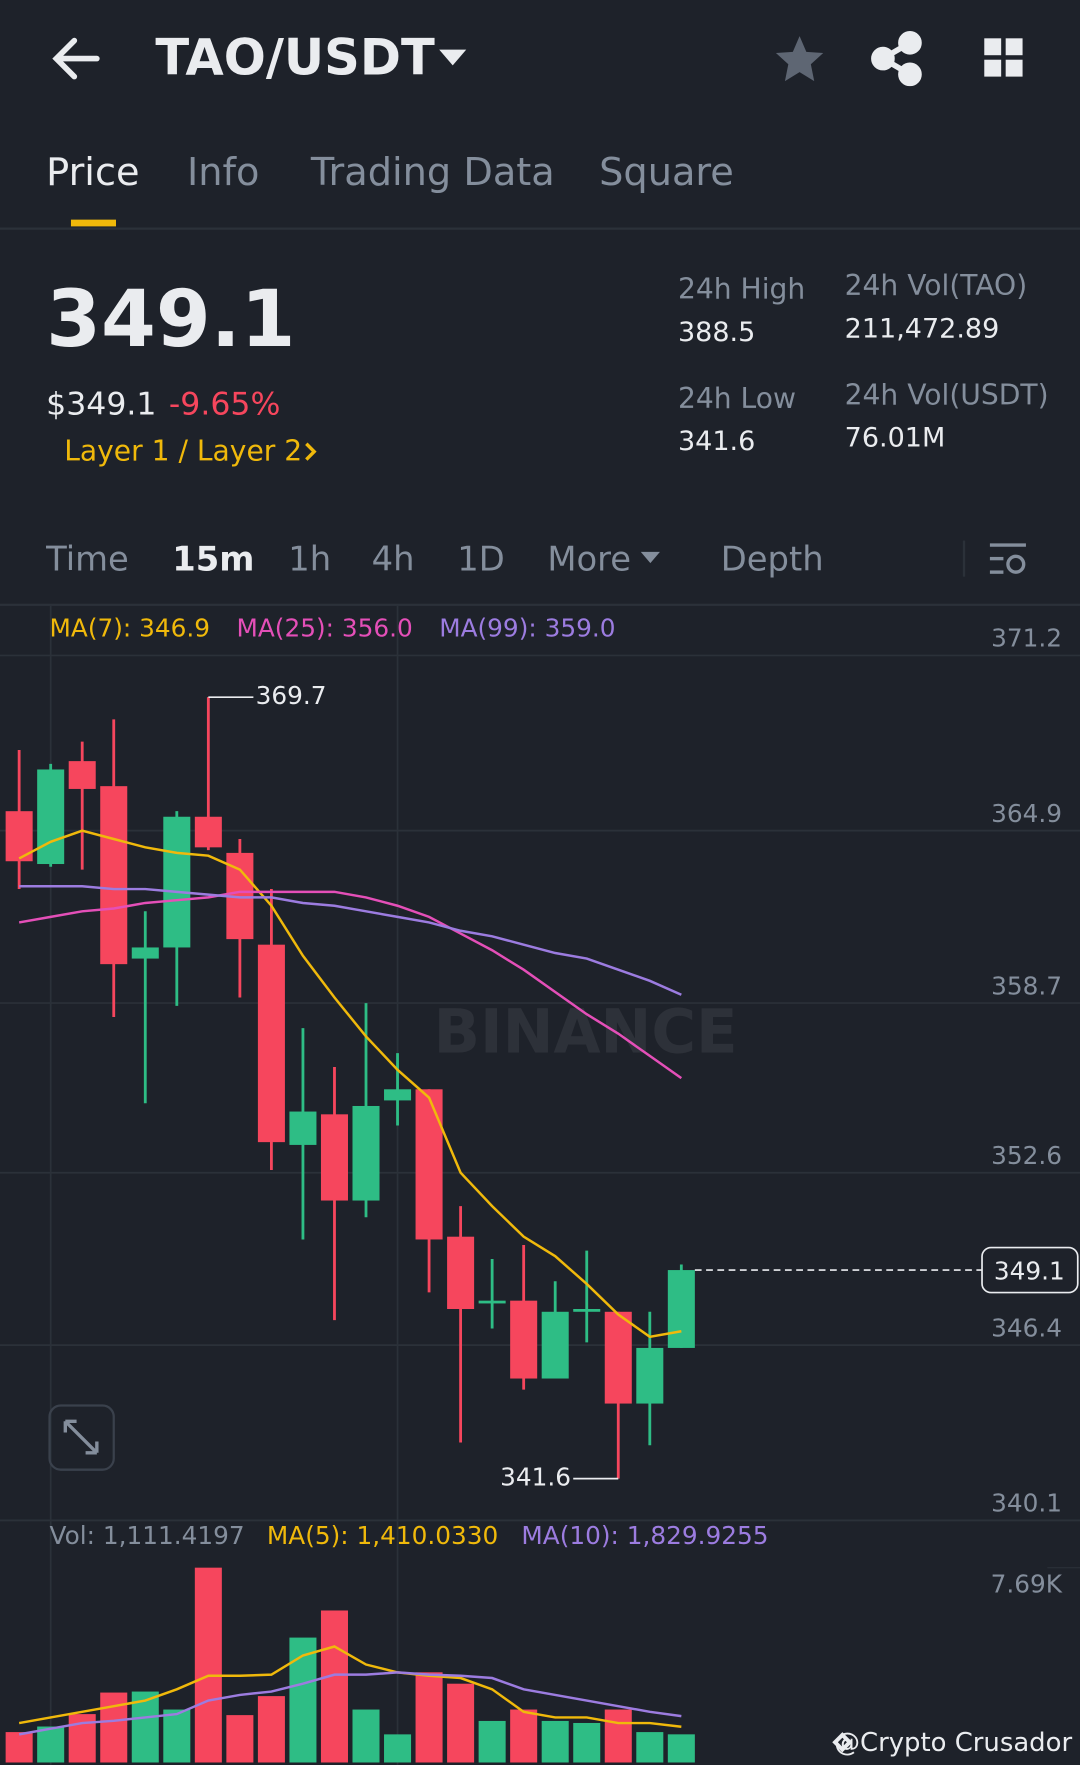  Describe the element at coordinates (432, 172) in the screenshot. I see `tab: Trading Data` at that location.